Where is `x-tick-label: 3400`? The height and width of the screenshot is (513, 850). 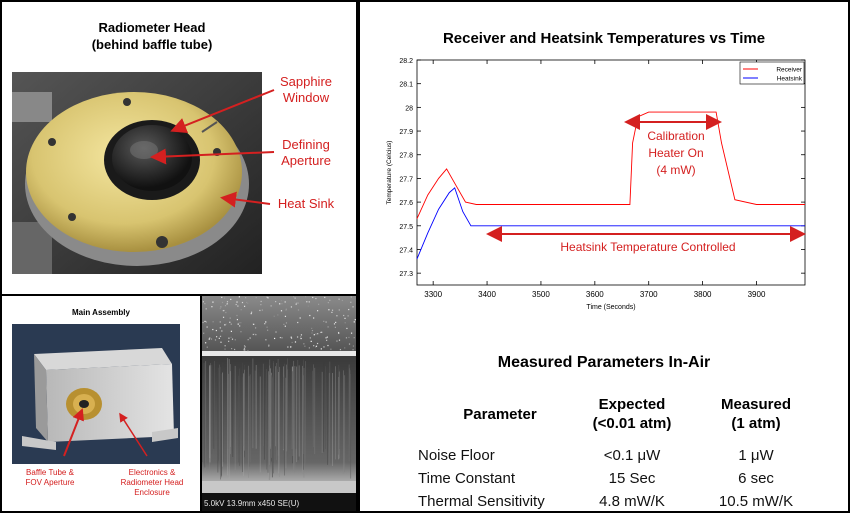
x-tick-label: 3400 is located at coordinates (487, 294).